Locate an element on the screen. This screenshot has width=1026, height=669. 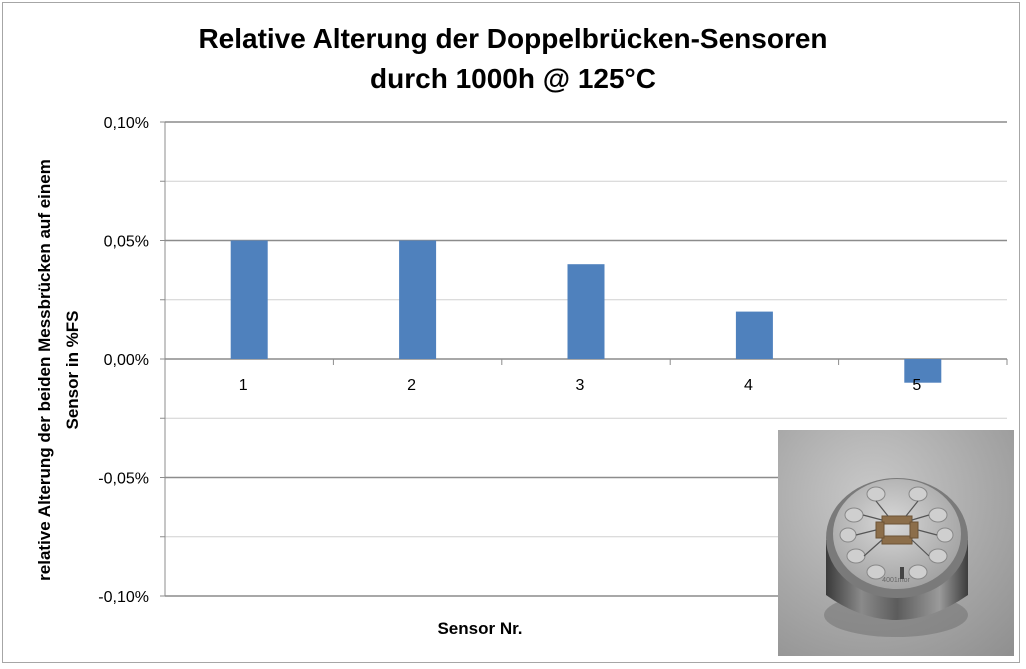
y-tick-label: 0,10% is located at coordinates (126, 123).